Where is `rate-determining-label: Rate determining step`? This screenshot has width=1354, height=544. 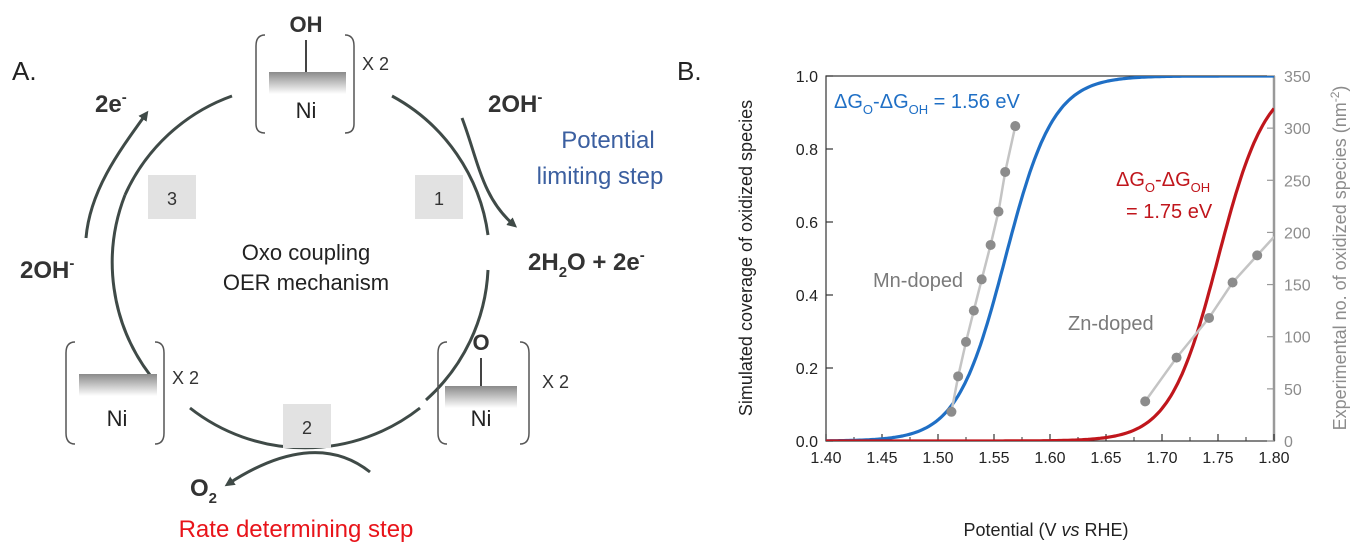
rate-determining-label: Rate determining step is located at coordinates (296, 529).